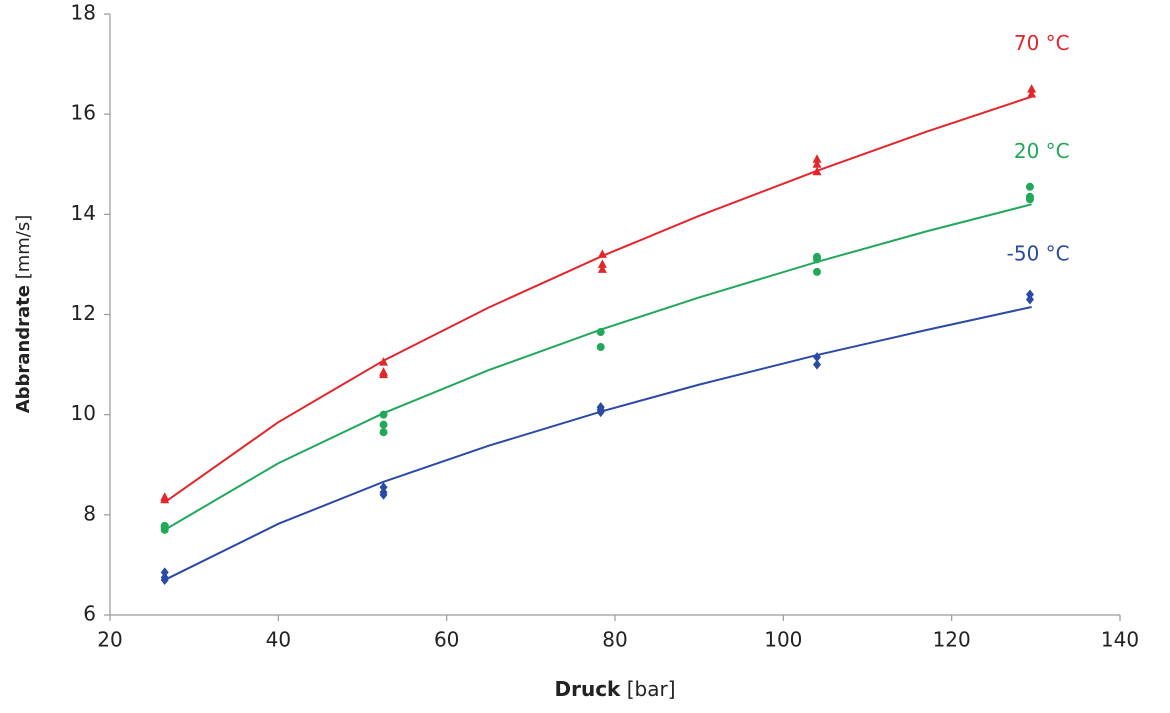 The width and height of the screenshot is (1170, 713). What do you see at coordinates (89, 513) in the screenshot?
I see `y-tick-label: 8` at bounding box center [89, 513].